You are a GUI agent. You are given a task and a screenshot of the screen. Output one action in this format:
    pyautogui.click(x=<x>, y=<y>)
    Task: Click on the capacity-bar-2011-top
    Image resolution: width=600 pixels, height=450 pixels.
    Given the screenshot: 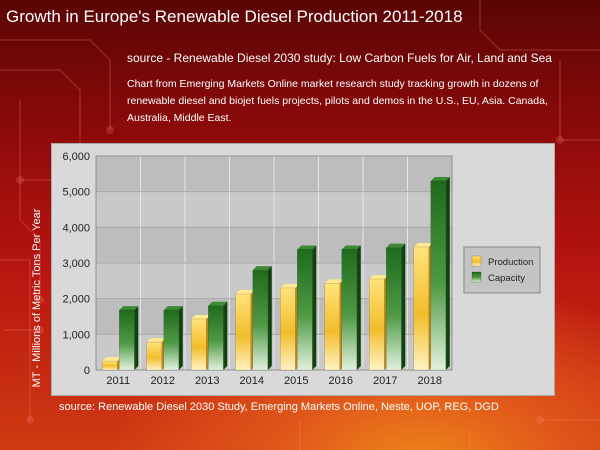 What is the action you would take?
    pyautogui.click(x=129, y=308)
    